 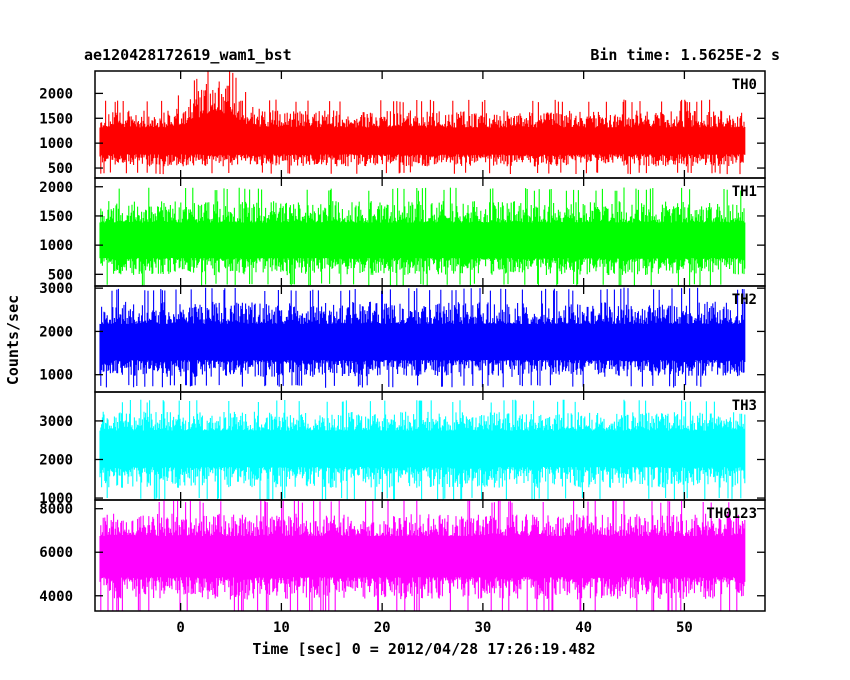 I want to click on series-th0123, so click(x=422, y=555).